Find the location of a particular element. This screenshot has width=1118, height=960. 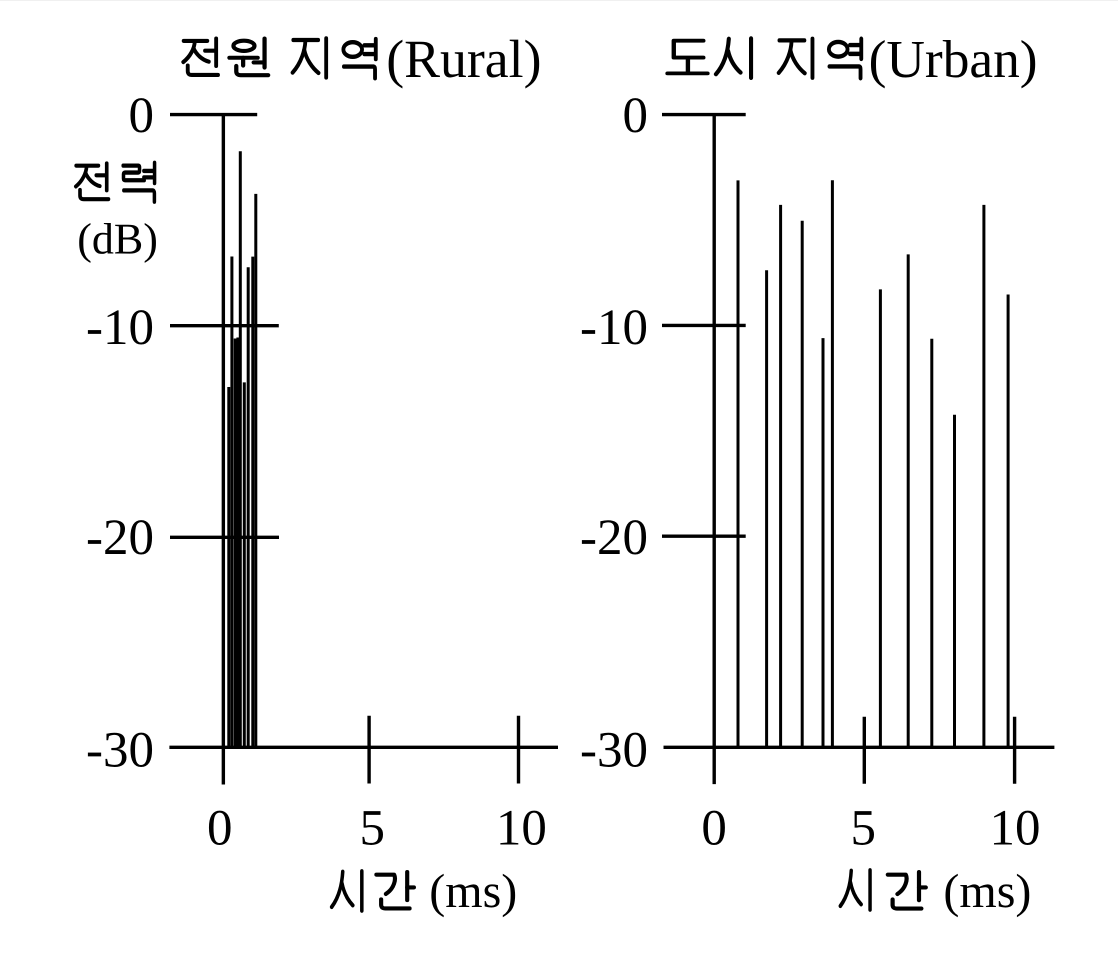

svg-text: (Rural) is located at coordinates (463, 59).